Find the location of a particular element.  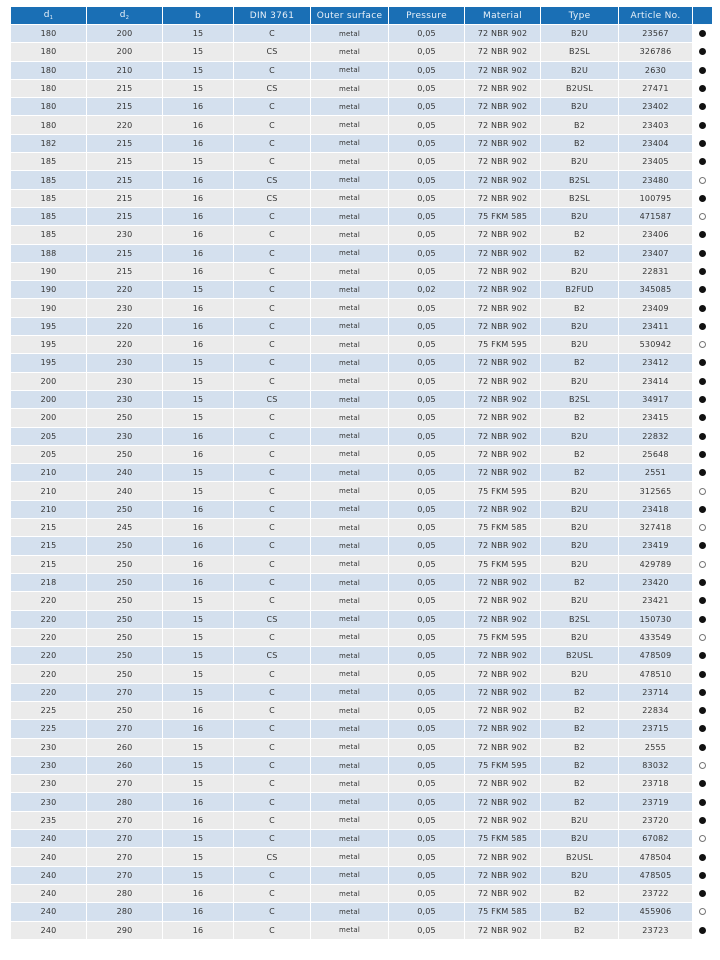

header-availability is located at coordinates (702, 15).